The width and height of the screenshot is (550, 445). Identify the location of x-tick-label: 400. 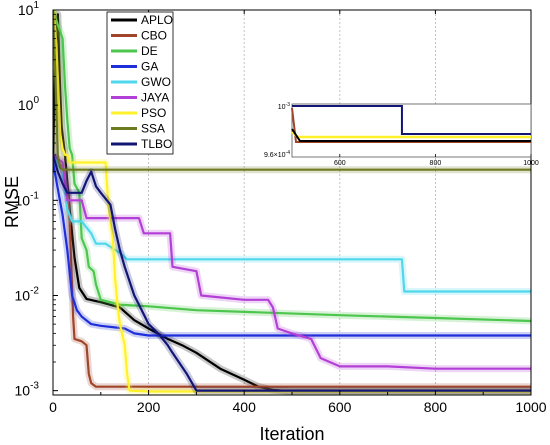
(245, 407).